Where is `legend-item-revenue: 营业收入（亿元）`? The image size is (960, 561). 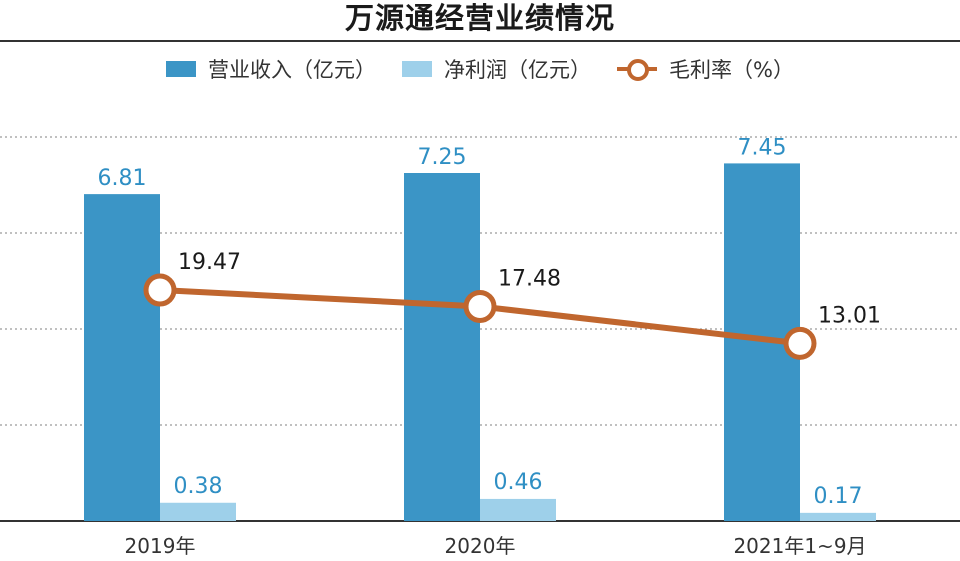
legend-item-revenue: 营业收入（亿元） is located at coordinates (271, 69).